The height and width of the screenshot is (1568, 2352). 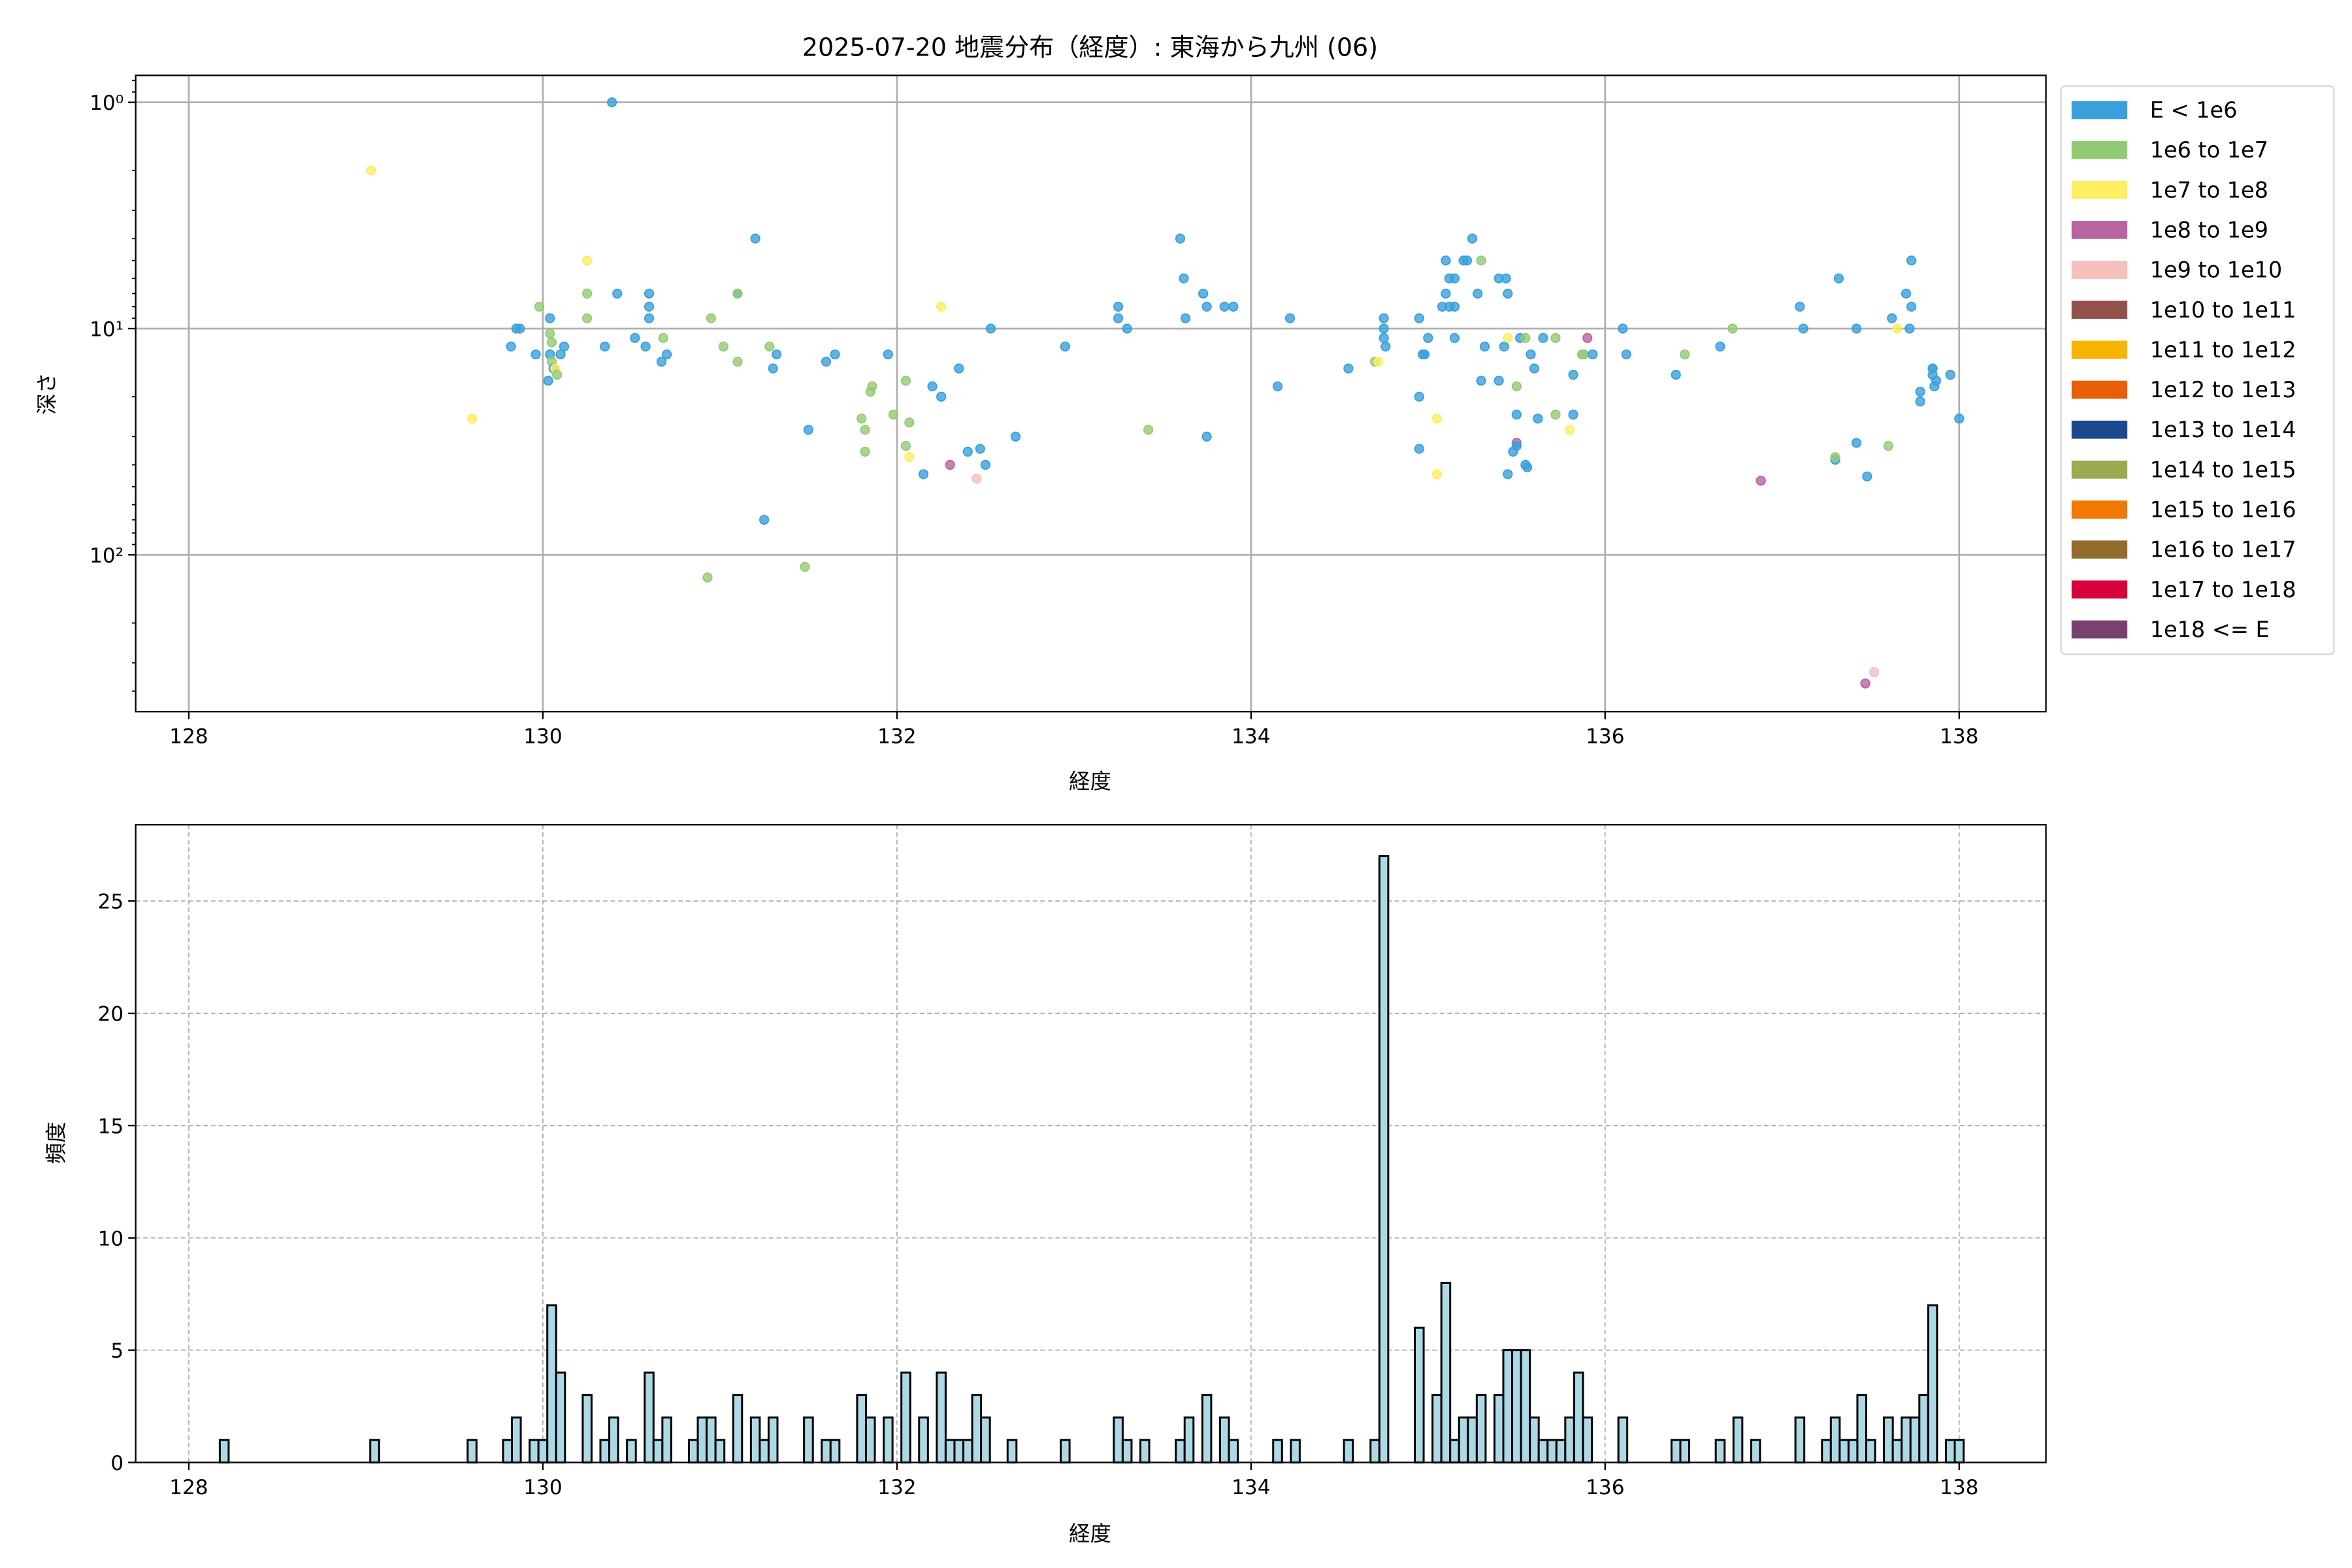 I want to click on scatter-xtick-label: 132, so click(x=896, y=737).